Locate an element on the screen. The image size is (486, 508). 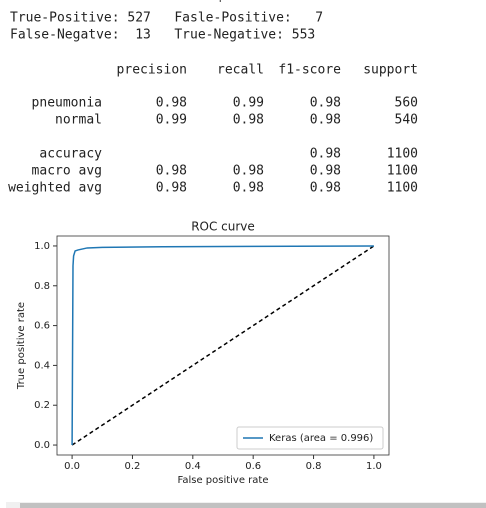
y-tick-label: 0.0 is located at coordinates (42, 445).